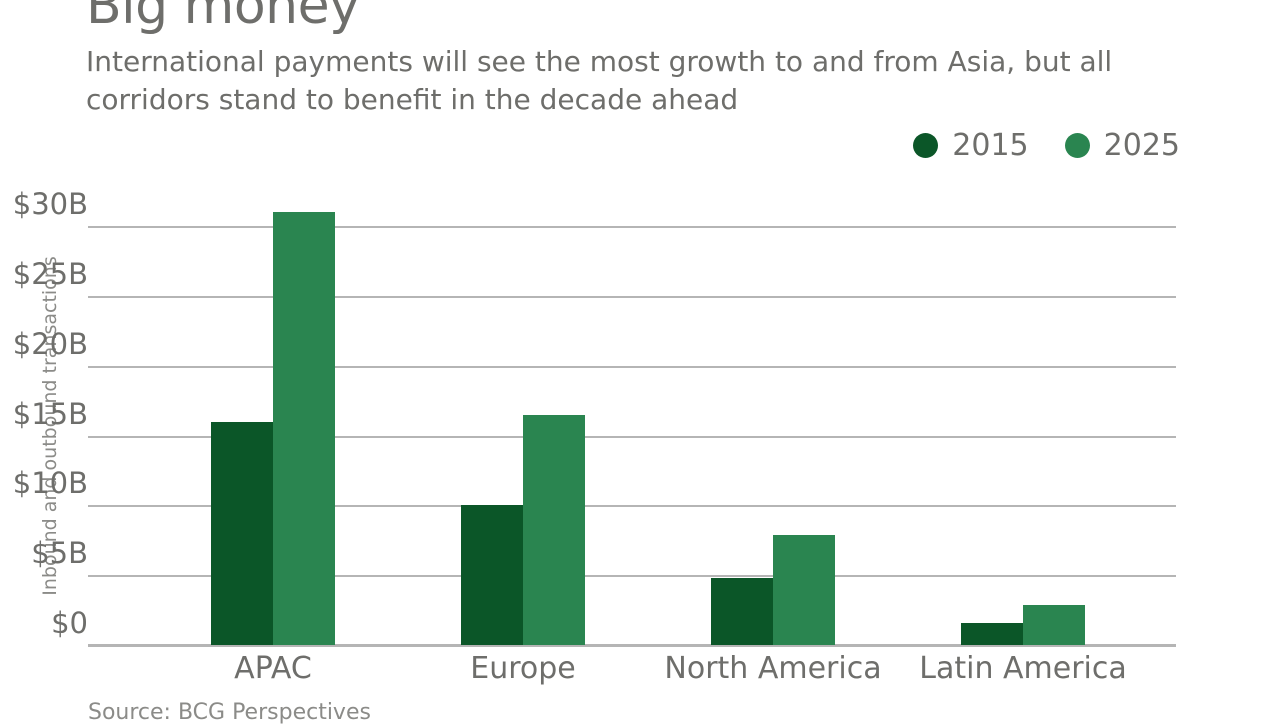 The width and height of the screenshot is (1280, 725). What do you see at coordinates (50, 273) in the screenshot?
I see `y-axis-tick-label: $25B` at bounding box center [50, 273].